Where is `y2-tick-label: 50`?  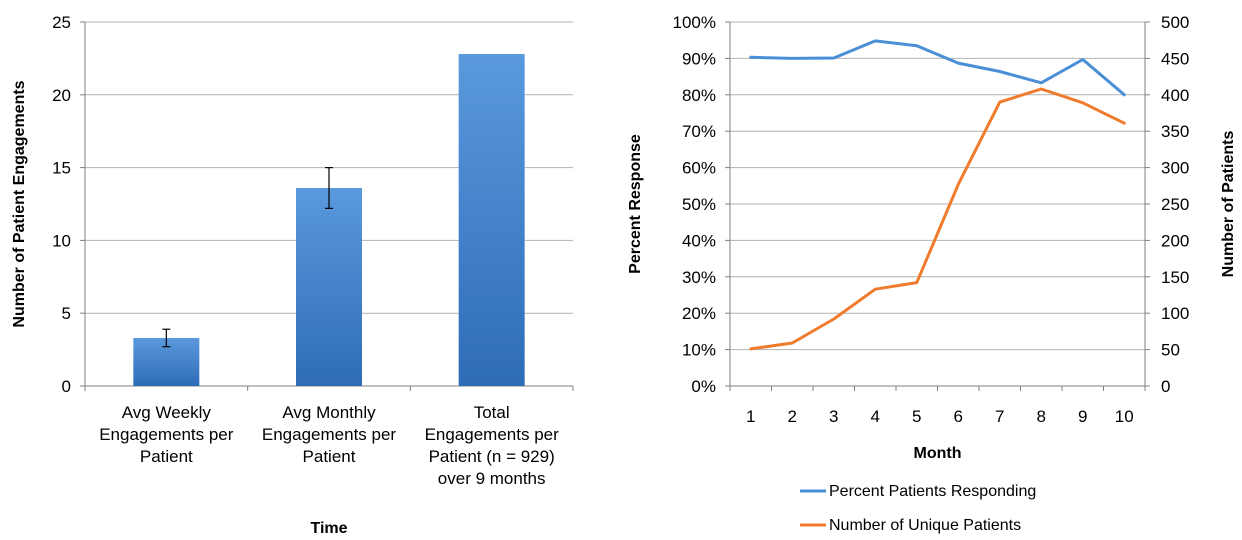
y2-tick-label: 50 is located at coordinates (1170, 350).